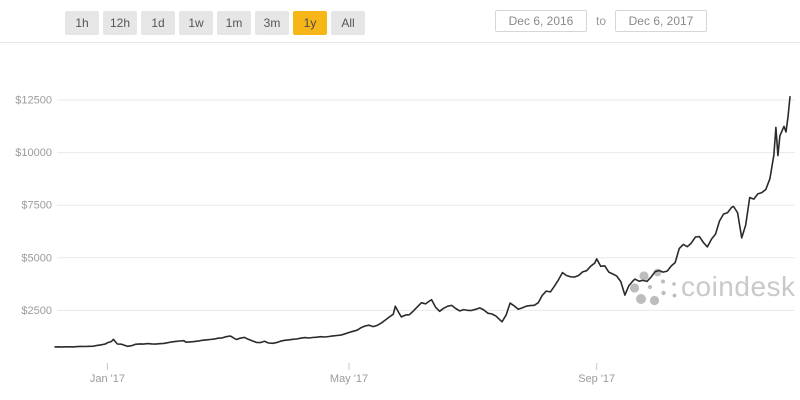 The height and width of the screenshot is (400, 800). Describe the element at coordinates (36, 311) in the screenshot. I see `y-axis-label: $2500` at that location.